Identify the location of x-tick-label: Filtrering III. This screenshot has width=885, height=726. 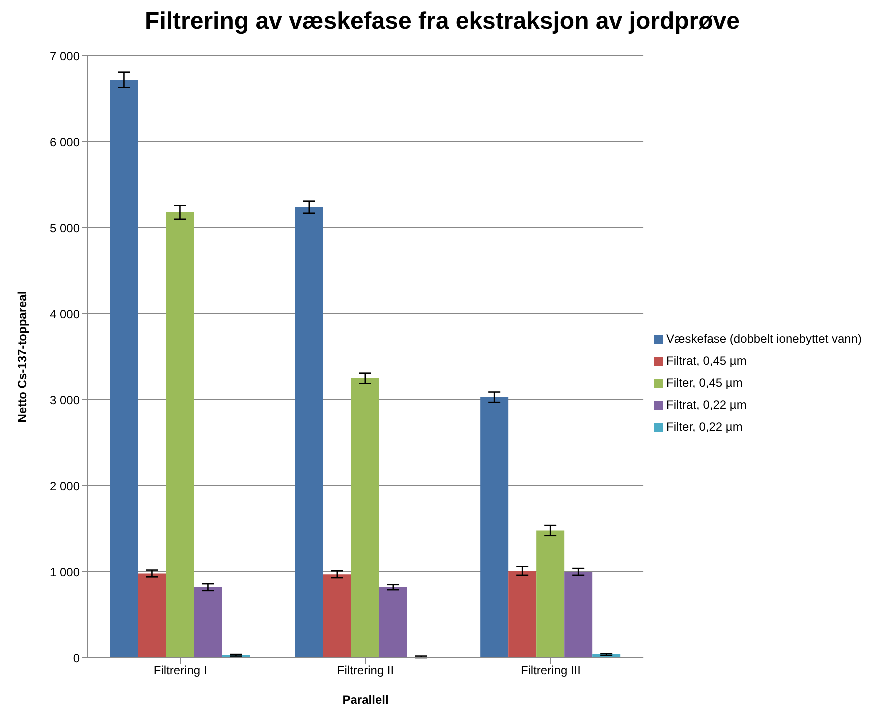
(550, 671).